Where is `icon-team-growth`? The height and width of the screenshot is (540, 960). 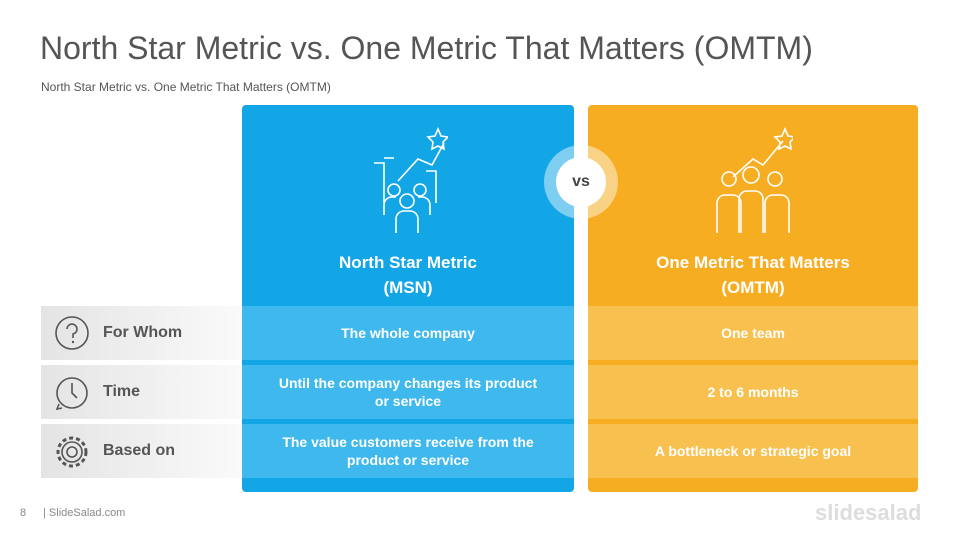
icon-team-growth is located at coordinates (411, 179).